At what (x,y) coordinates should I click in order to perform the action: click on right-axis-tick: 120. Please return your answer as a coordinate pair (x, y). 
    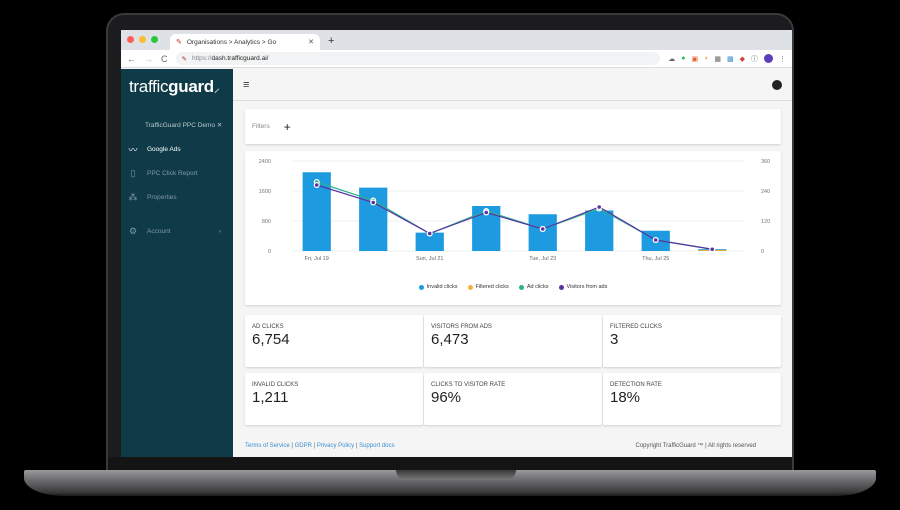
    Looking at the image, I should click on (765, 222).